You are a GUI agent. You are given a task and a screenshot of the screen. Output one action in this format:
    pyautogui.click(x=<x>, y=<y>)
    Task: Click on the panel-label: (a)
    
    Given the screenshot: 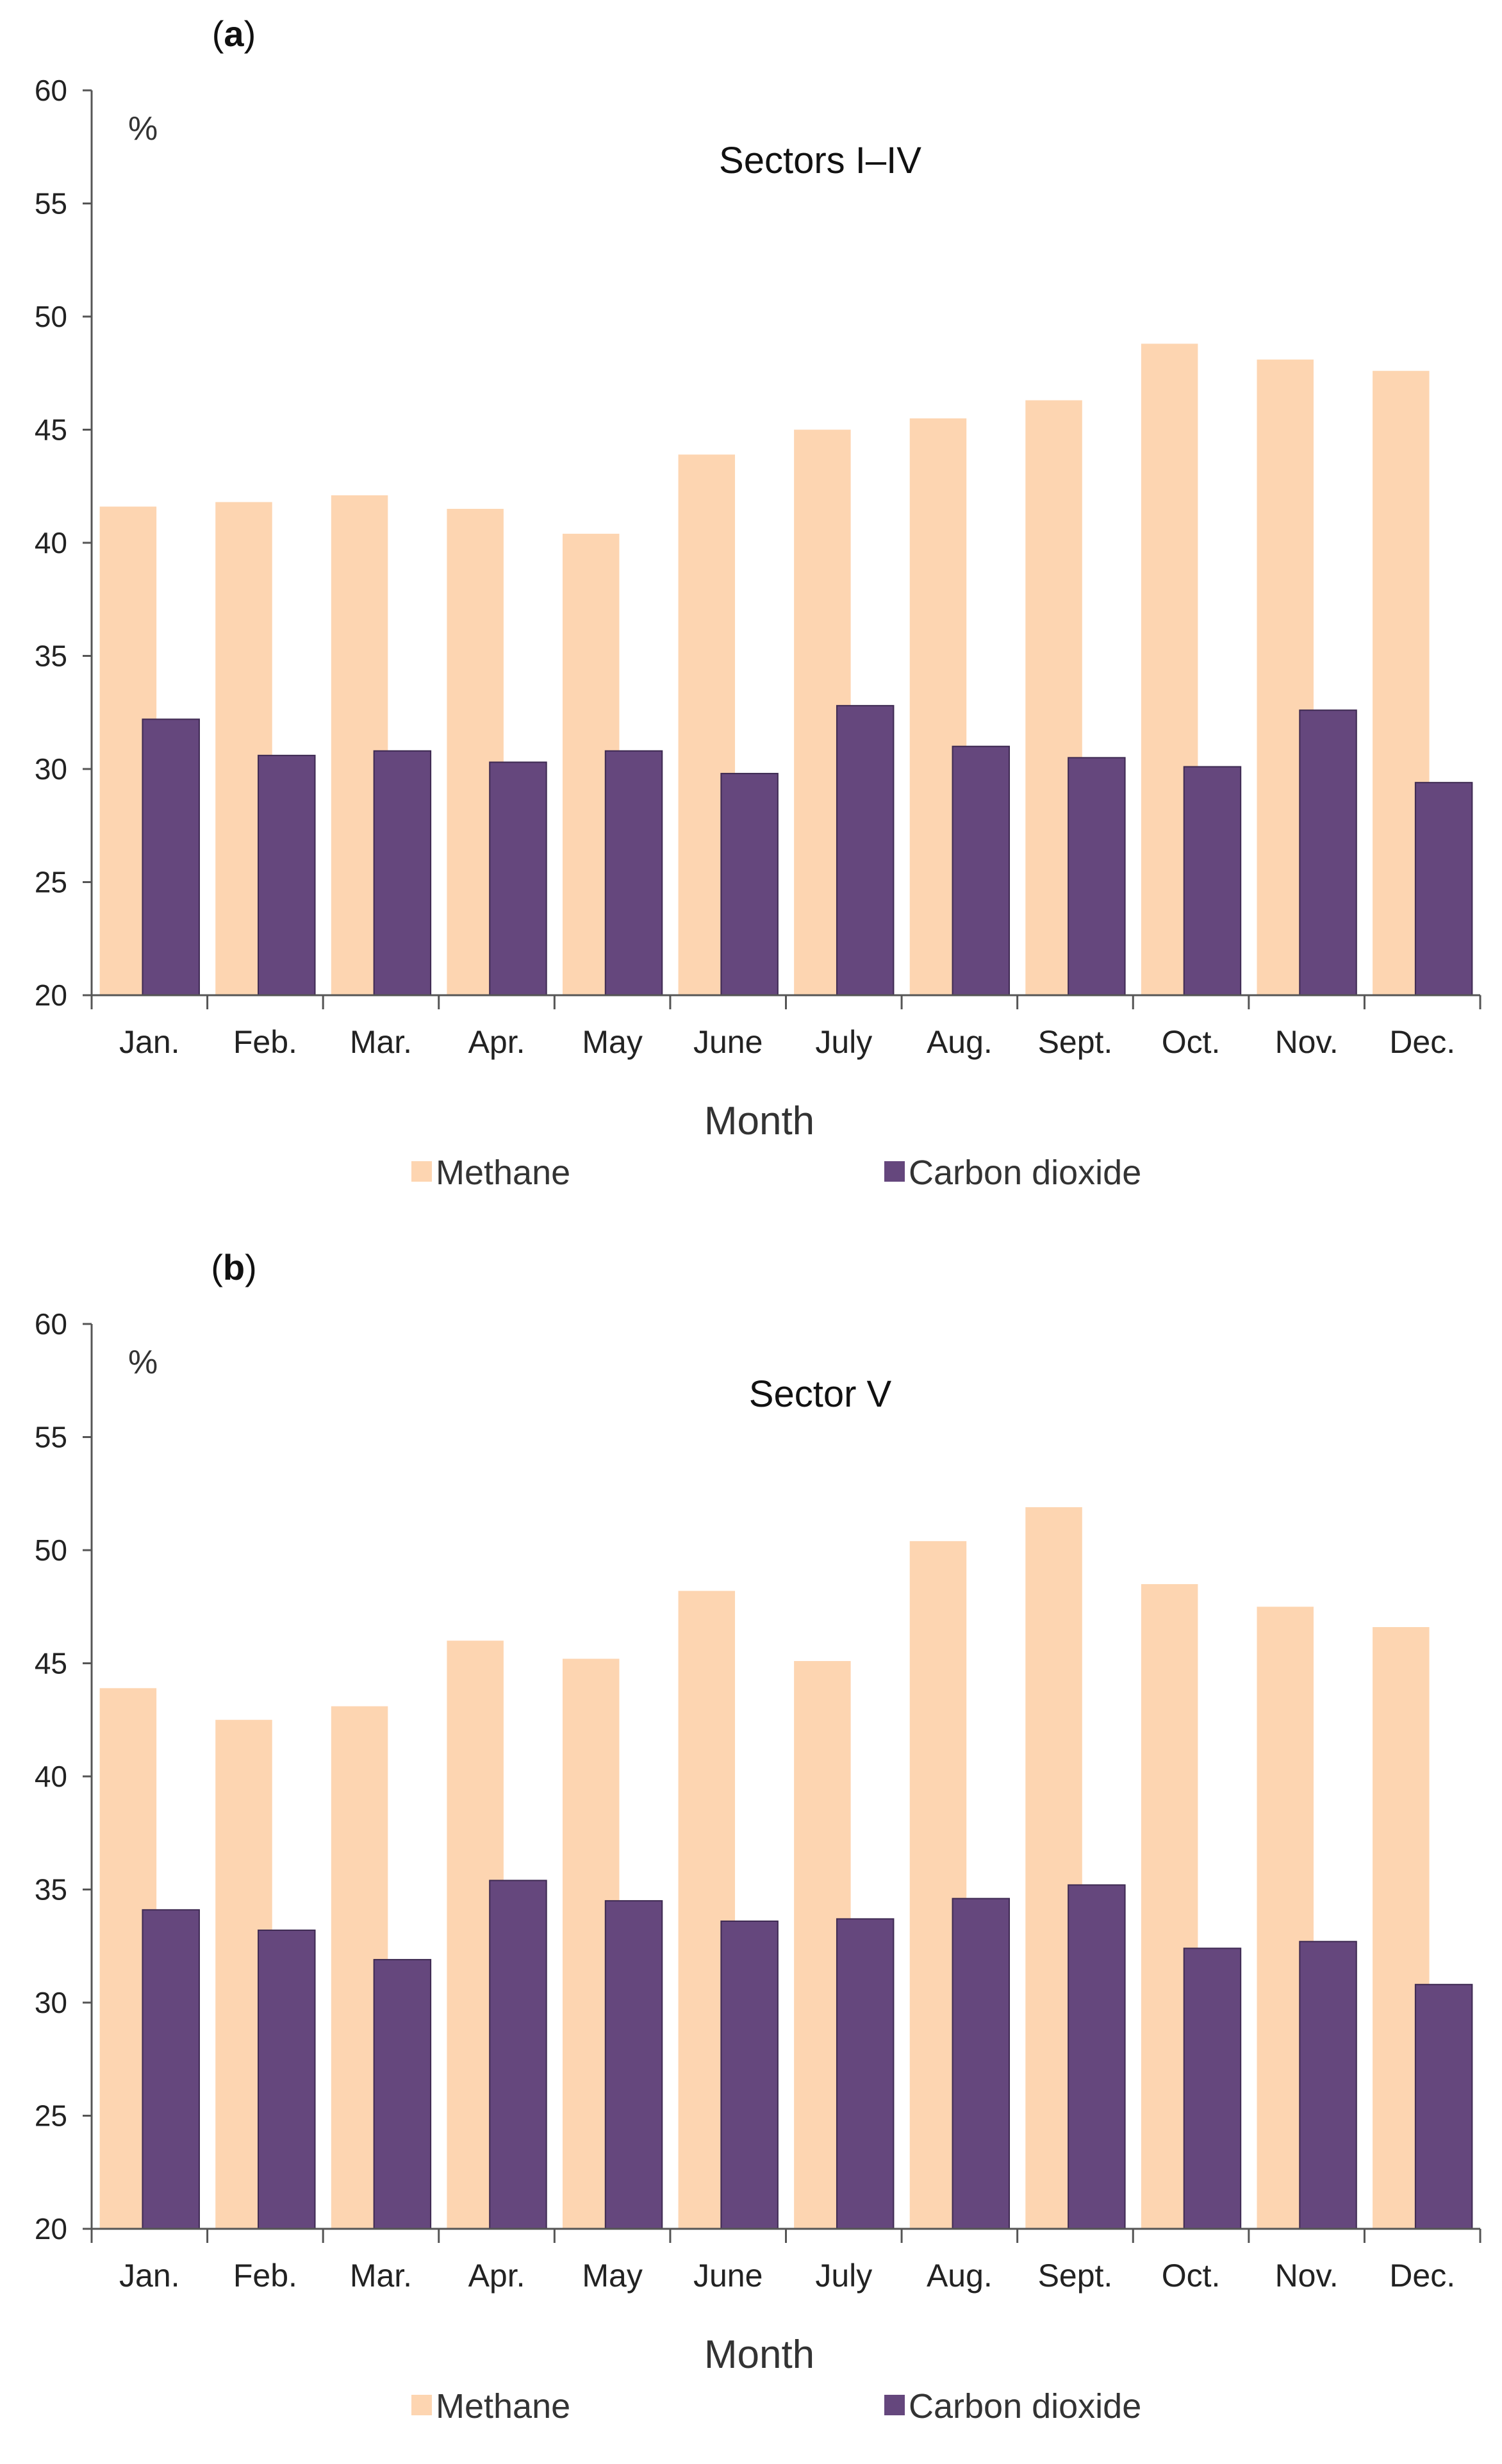 What is the action you would take?
    pyautogui.click(x=234, y=33)
    